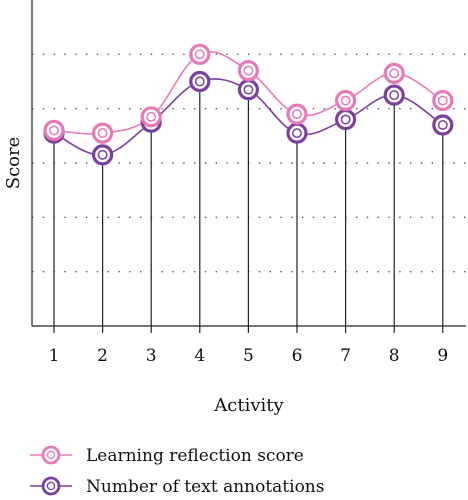  Describe the element at coordinates (248, 405) in the screenshot. I see `x-axis-title: Activity` at that location.